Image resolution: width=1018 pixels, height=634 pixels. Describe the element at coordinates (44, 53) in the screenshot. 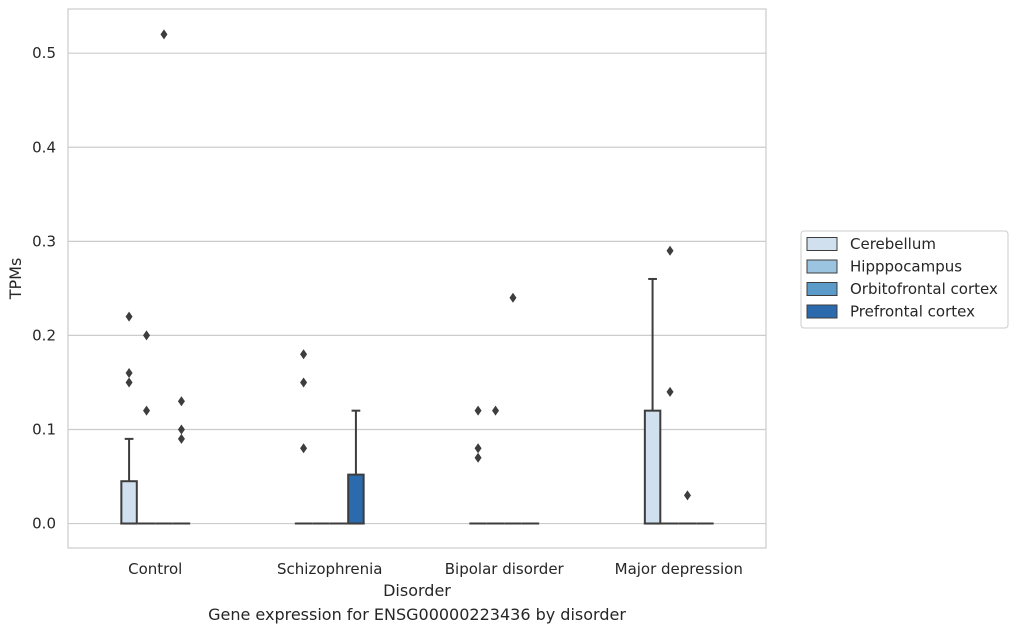

I see `y-tick-label: 0.5` at that location.